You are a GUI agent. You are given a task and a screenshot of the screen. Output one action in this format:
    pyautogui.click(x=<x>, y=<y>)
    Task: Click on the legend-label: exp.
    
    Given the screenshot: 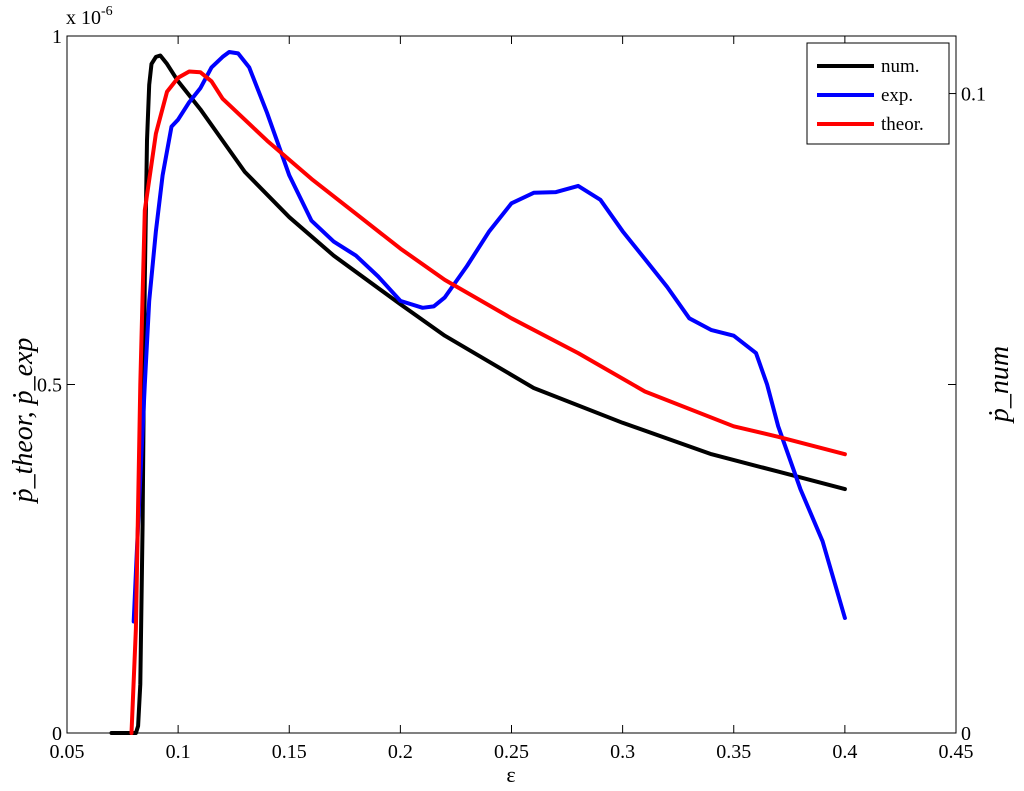 What is the action you would take?
    pyautogui.click(x=897, y=95)
    